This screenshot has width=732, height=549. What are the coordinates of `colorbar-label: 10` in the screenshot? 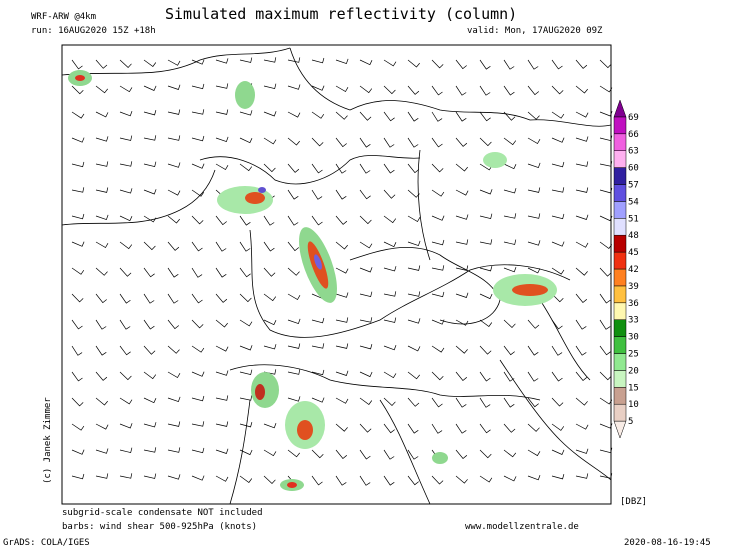 It's located at (633, 405).